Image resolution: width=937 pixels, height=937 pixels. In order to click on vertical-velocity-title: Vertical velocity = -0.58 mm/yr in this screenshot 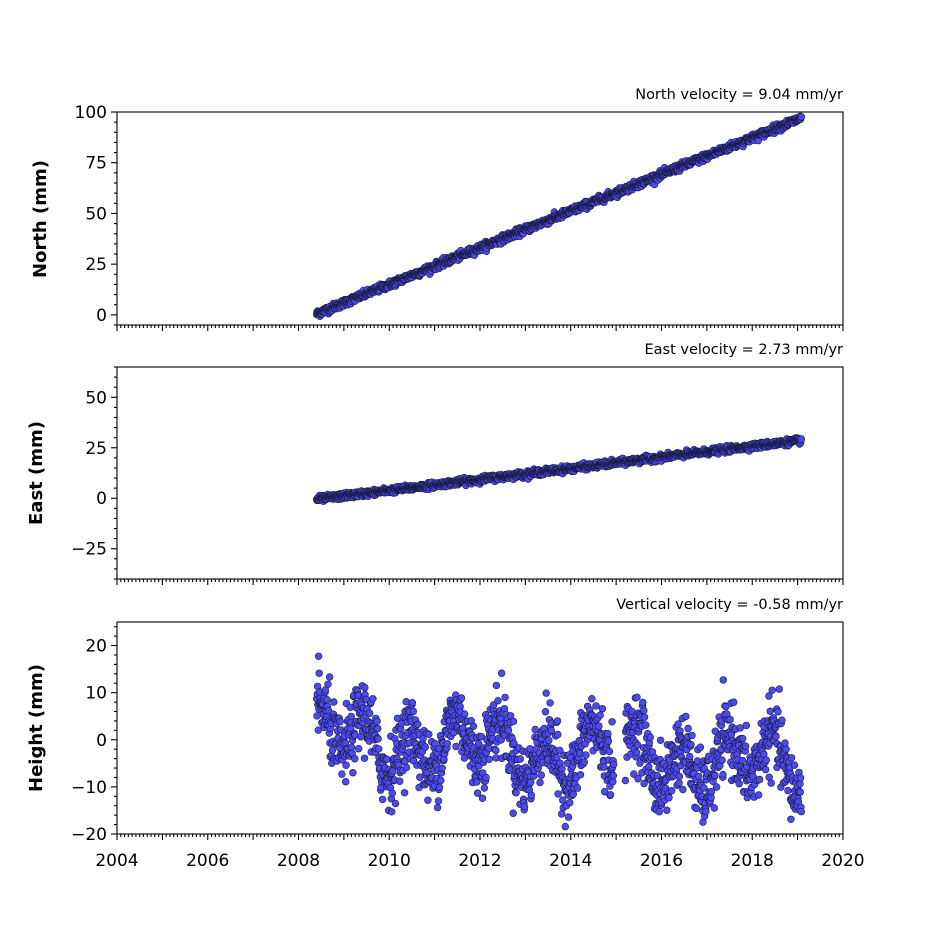, I will do `click(729, 605)`.